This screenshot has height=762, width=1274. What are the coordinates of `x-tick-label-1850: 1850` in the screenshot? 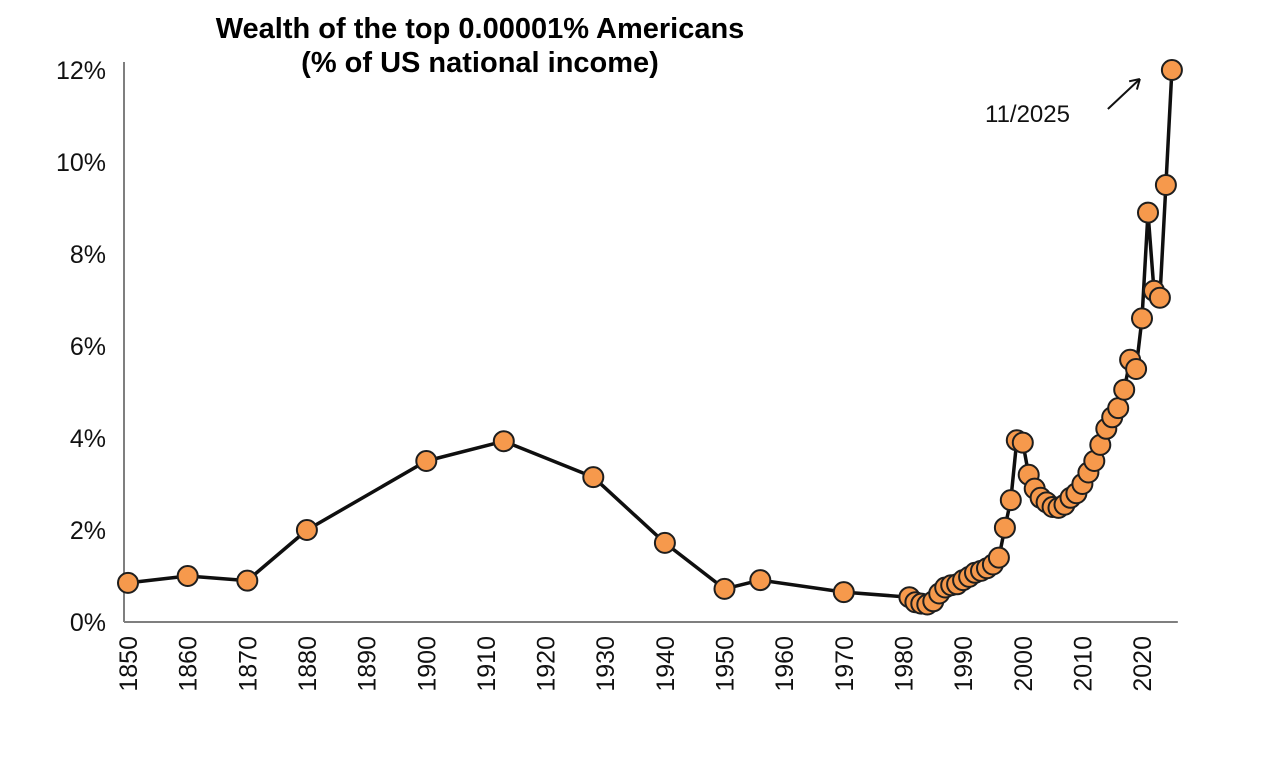 It's located at (129, 664).